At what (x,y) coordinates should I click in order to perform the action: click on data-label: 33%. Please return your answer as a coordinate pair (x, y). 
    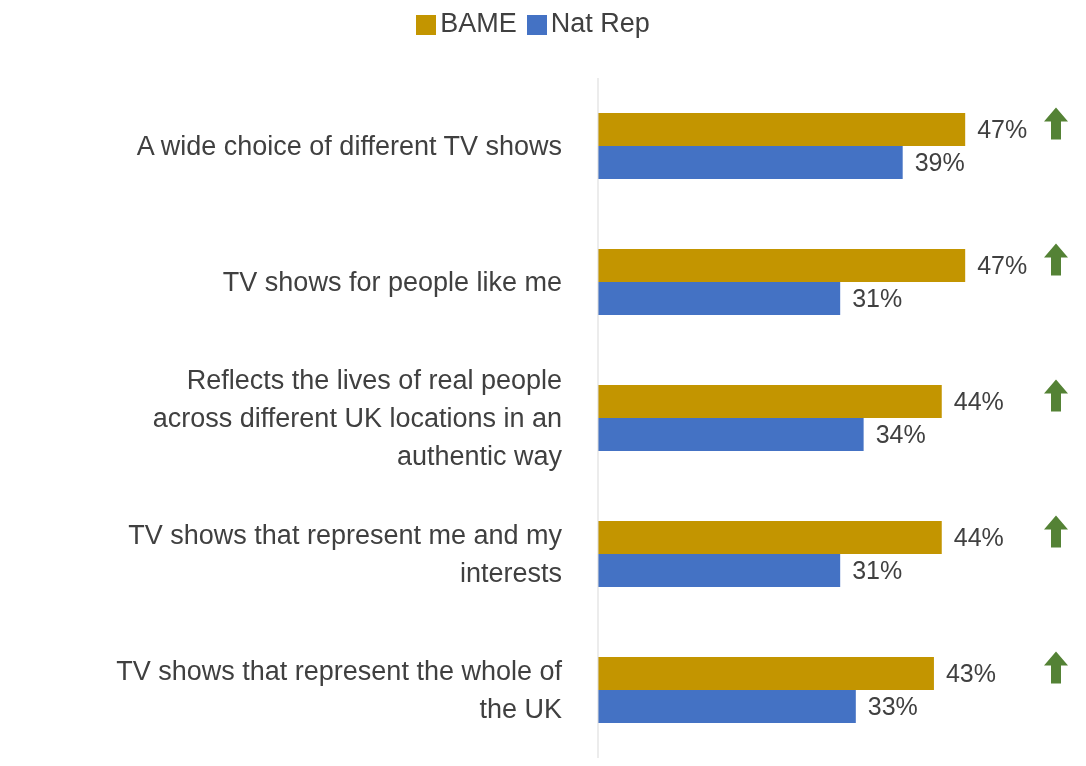
    Looking at the image, I should click on (892, 706).